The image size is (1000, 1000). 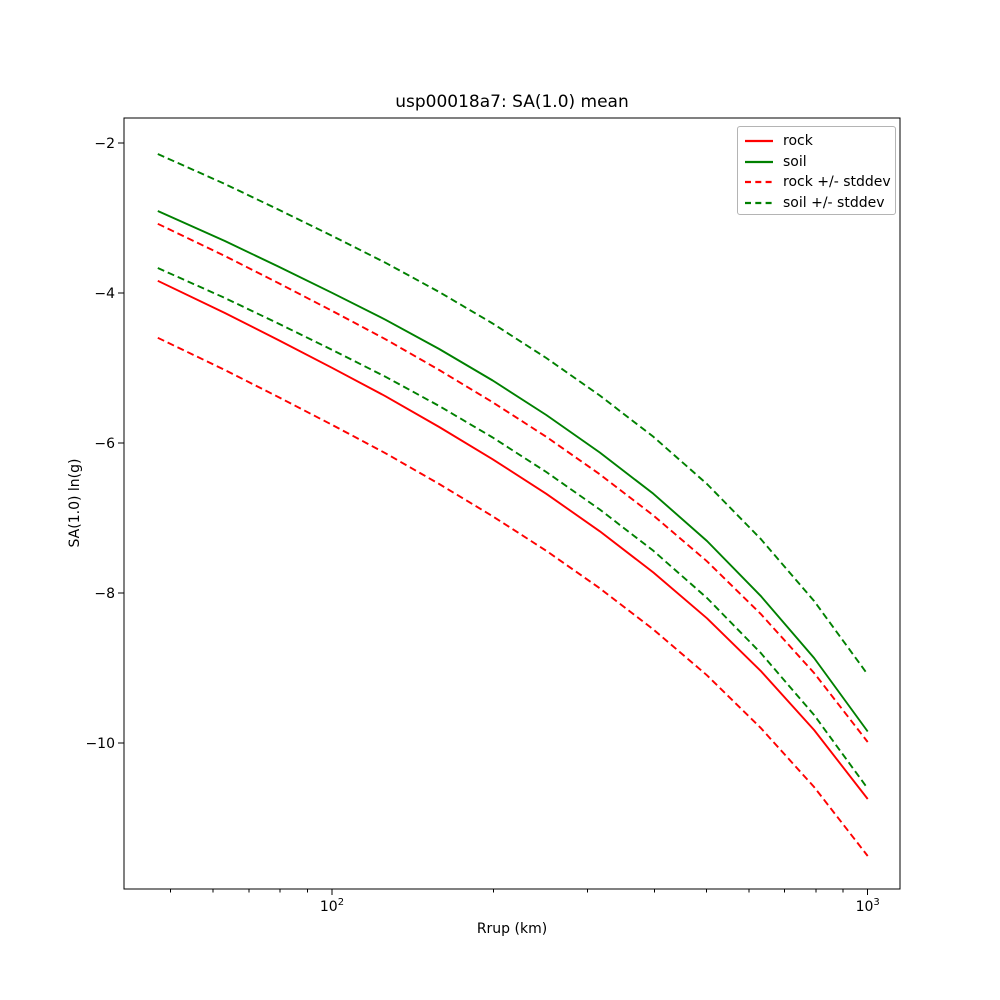 I want to click on rock-stddev-line-swatch, so click(x=759, y=182).